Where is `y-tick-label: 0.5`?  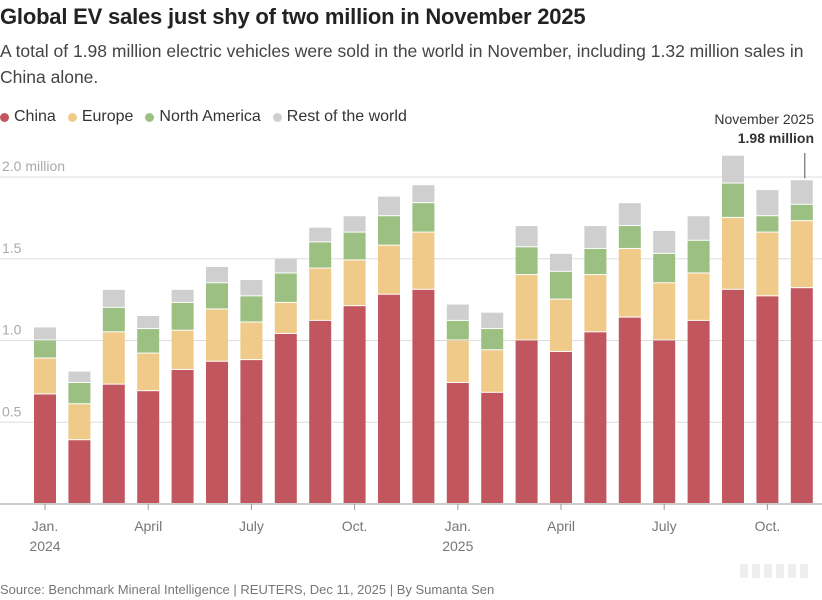 y-tick-label: 0.5 is located at coordinates (12, 411).